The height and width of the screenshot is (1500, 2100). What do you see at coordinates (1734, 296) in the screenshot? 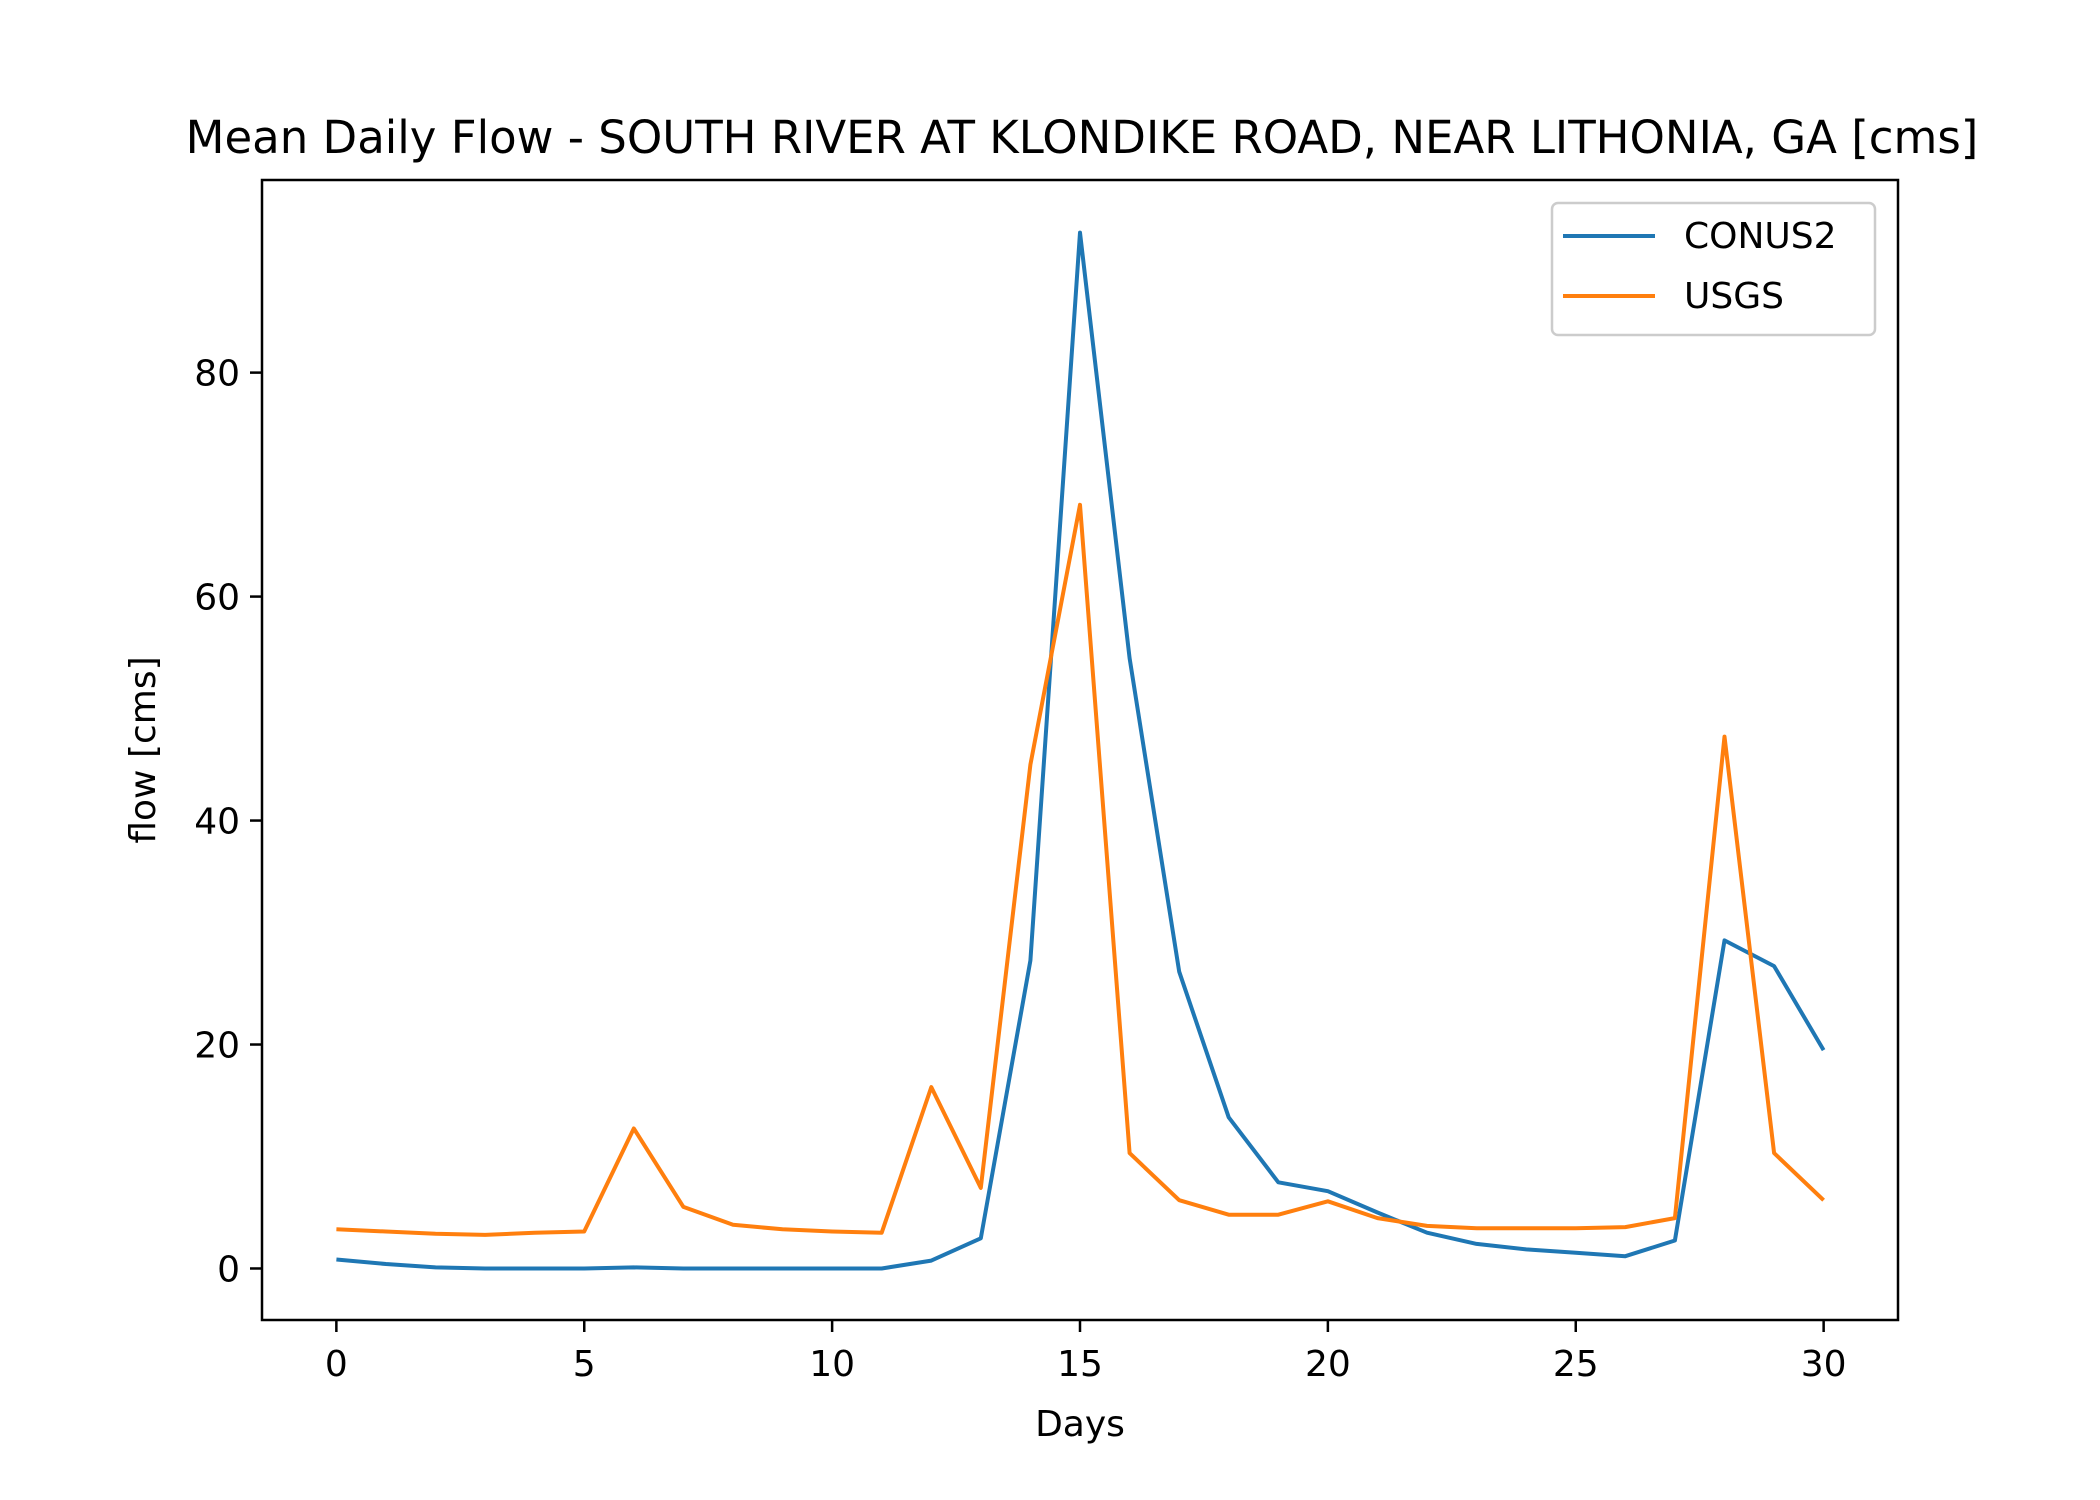
I see `legend-label-usgs: USGS` at bounding box center [1734, 296].